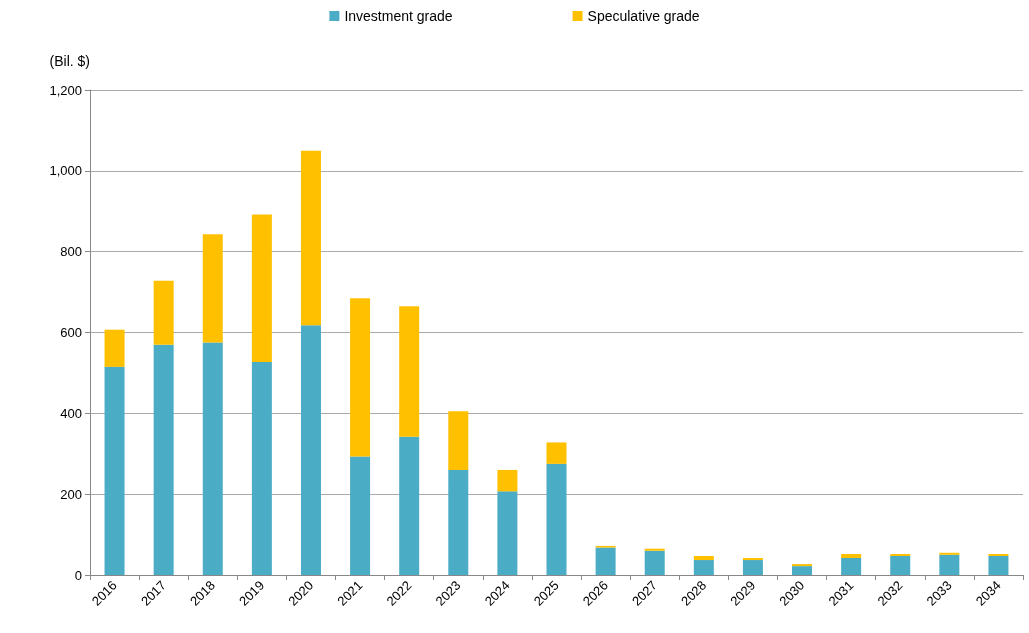 This screenshot has height=633, width=1029. I want to click on y-tick-label: 0, so click(78, 575).